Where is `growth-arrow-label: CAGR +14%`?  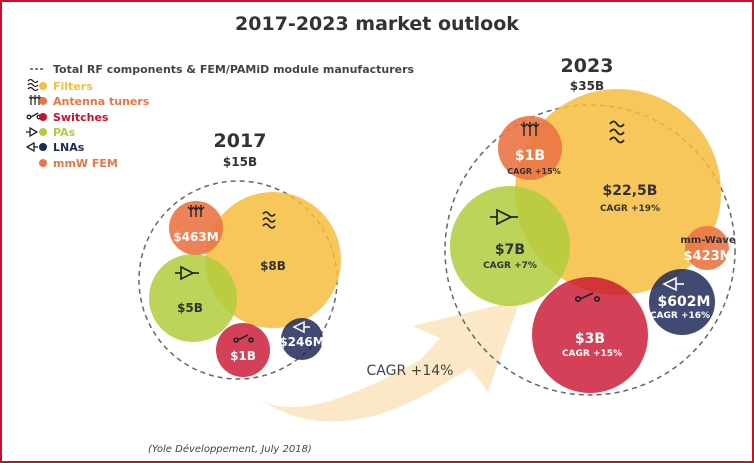
growth-arrow-label: CAGR +14% is located at coordinates (410, 371).